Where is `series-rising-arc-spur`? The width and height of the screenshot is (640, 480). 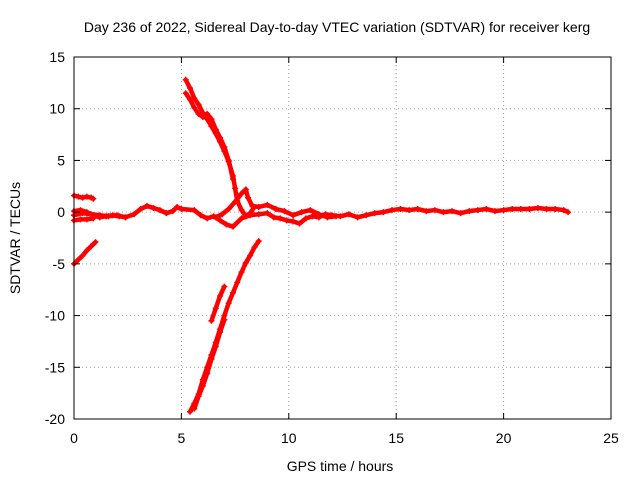
series-rising-arc-spur is located at coordinates (218, 303).